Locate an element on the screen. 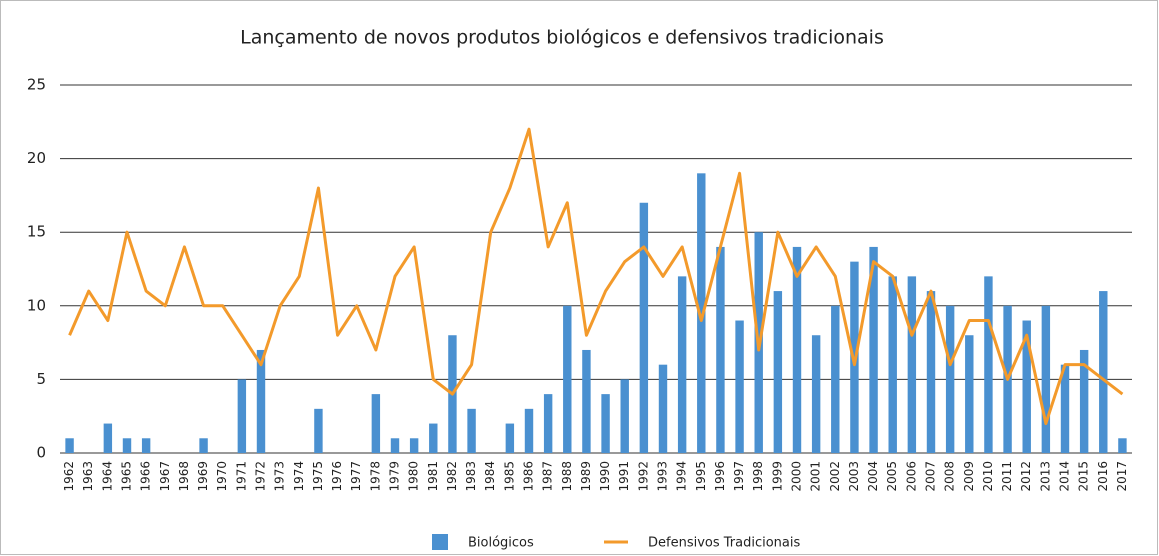 Image resolution: width=1159 pixels, height=556 pixels. x-tick-label: 2013 is located at coordinates (1045, 476).